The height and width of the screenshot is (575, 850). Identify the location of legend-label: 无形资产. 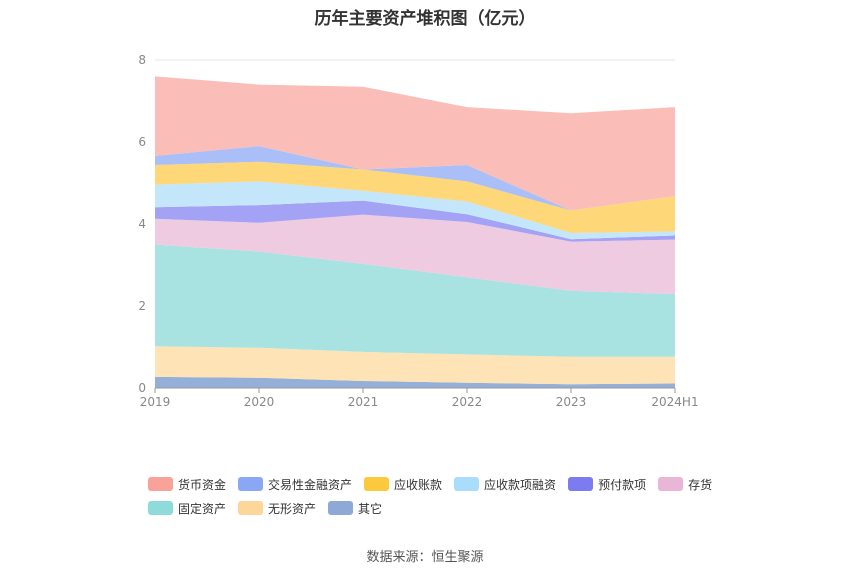
(292, 508).